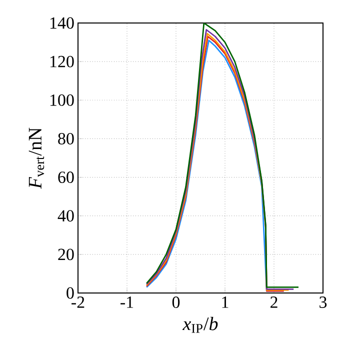 The image size is (355, 355). I want to click on y-tick-label: 40, so click(66, 216).